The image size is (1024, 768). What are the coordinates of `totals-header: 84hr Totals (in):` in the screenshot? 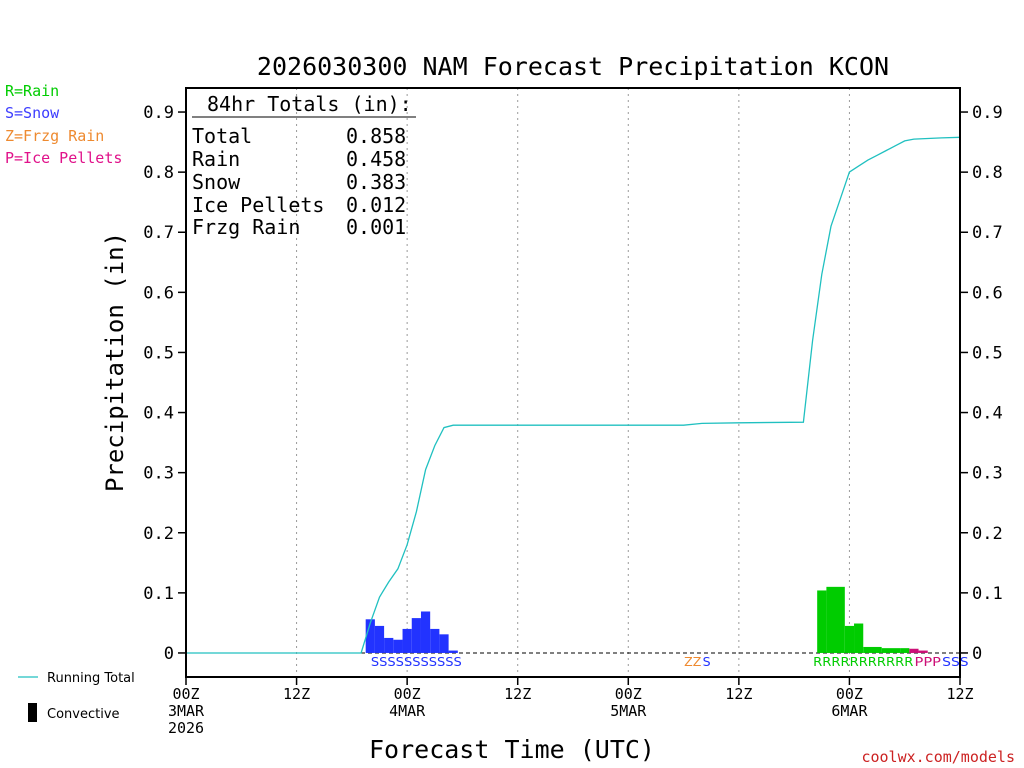 It's located at (309, 104).